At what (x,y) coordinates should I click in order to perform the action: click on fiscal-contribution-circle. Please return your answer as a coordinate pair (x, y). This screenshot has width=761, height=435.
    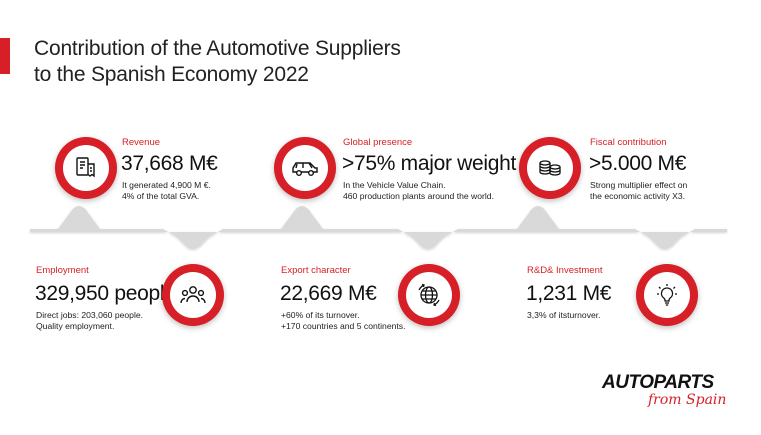
    Looking at the image, I should click on (550, 168).